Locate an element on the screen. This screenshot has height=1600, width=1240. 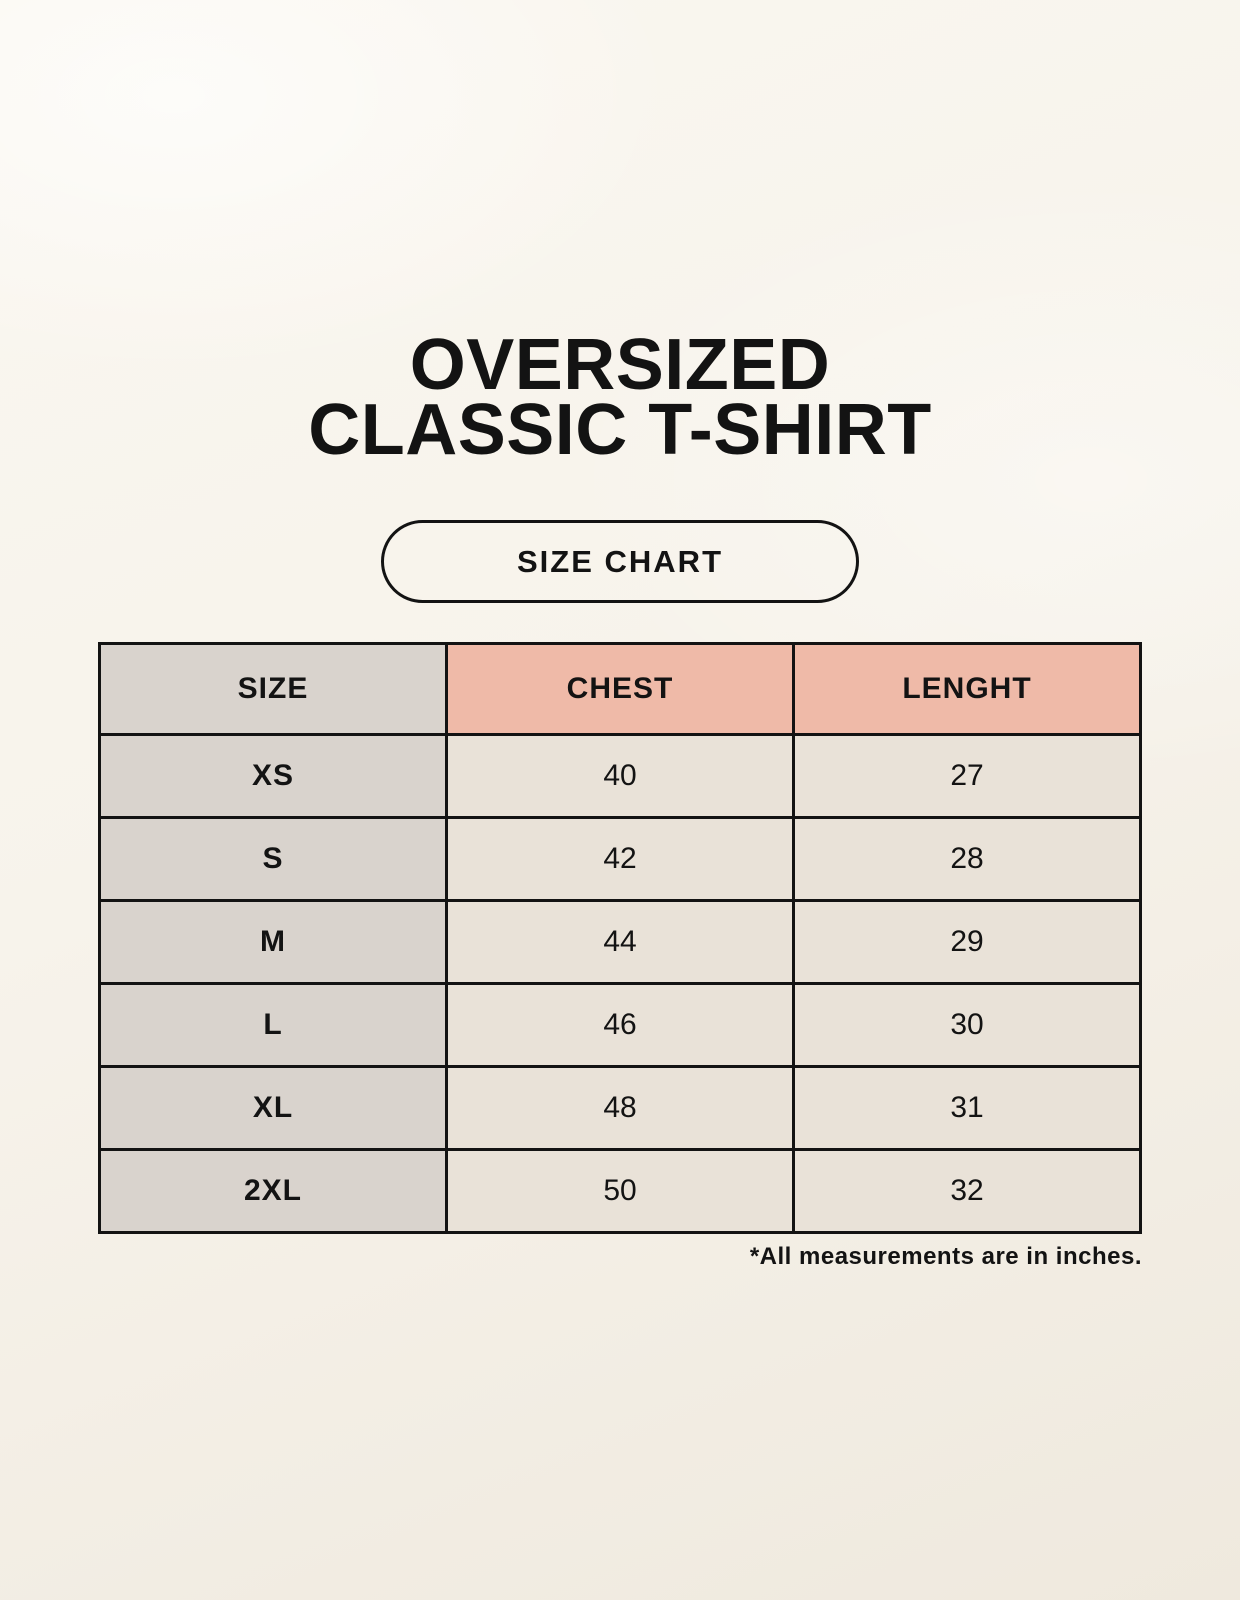
size-label: XS is located at coordinates (273, 776).